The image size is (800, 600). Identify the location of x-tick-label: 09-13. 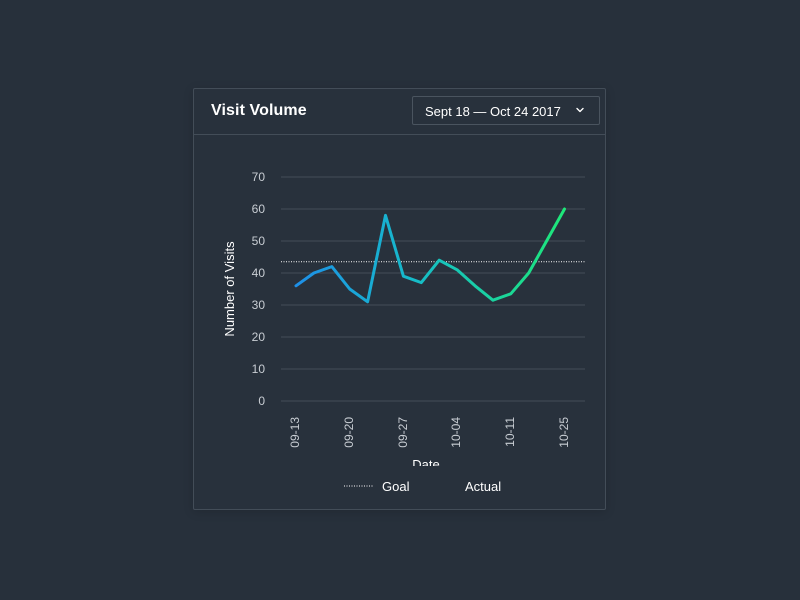
(295, 432).